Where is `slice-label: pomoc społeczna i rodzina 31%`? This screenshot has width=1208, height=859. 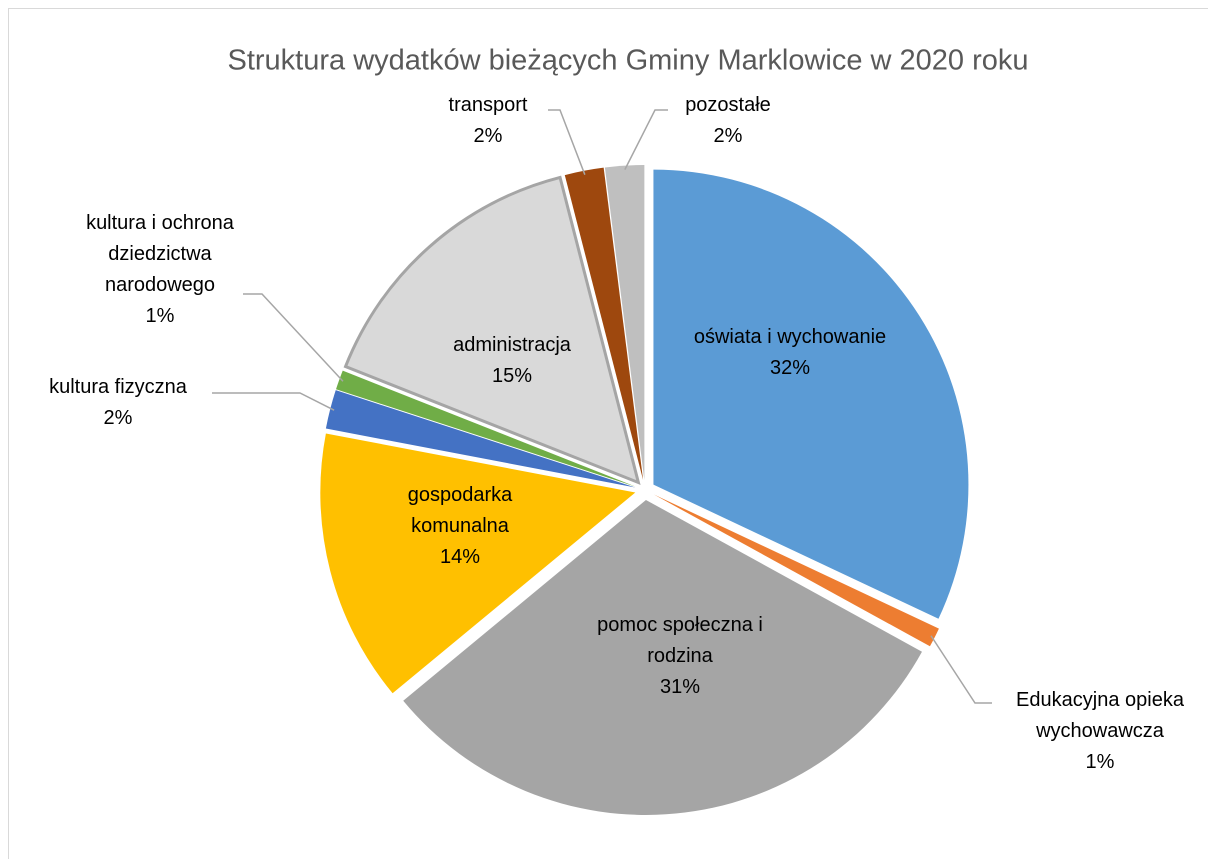
slice-label: pomoc społeczna i rodzina 31% is located at coordinates (680, 656).